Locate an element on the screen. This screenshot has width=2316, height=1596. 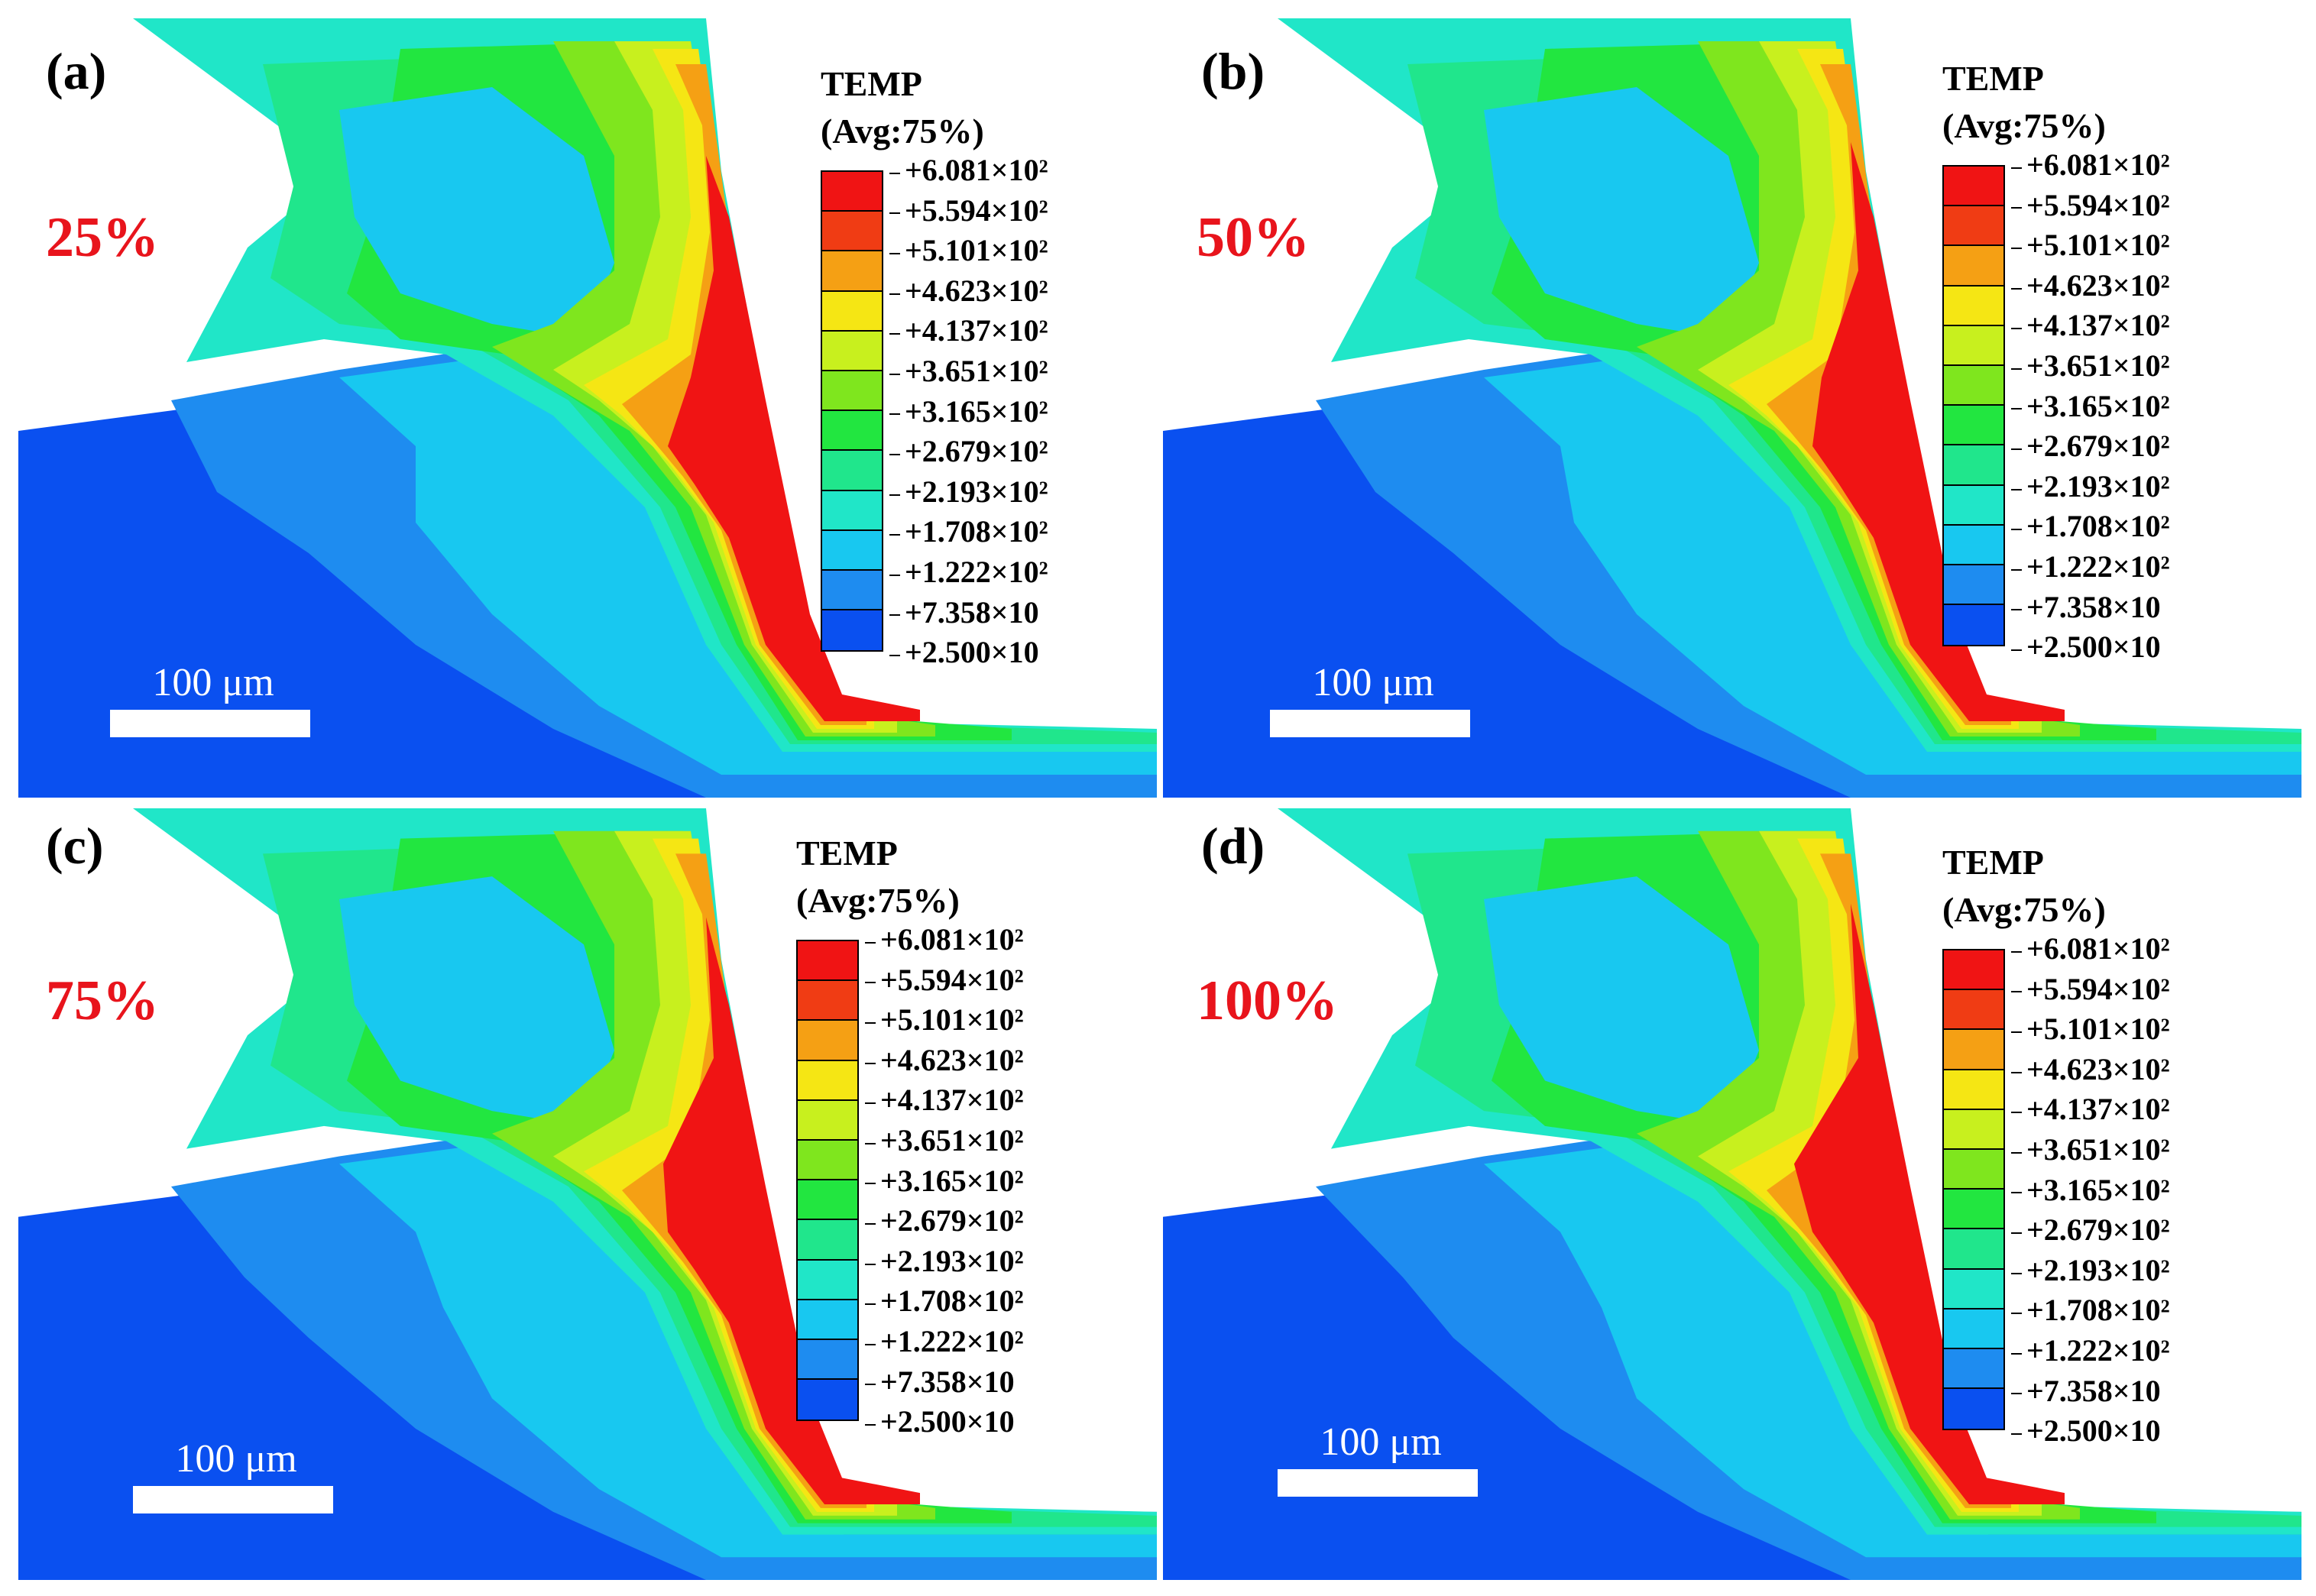
panel-label: (b) is located at coordinates (1233, 71).